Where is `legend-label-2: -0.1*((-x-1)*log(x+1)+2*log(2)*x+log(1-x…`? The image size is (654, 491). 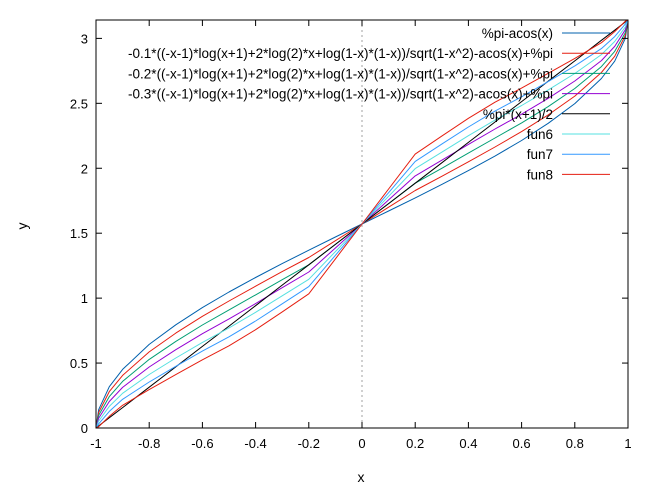
legend-label-2: -0.1*((-x-1)*log(x+1)+2*log(2)*x+log(1-x… is located at coordinates (340, 53).